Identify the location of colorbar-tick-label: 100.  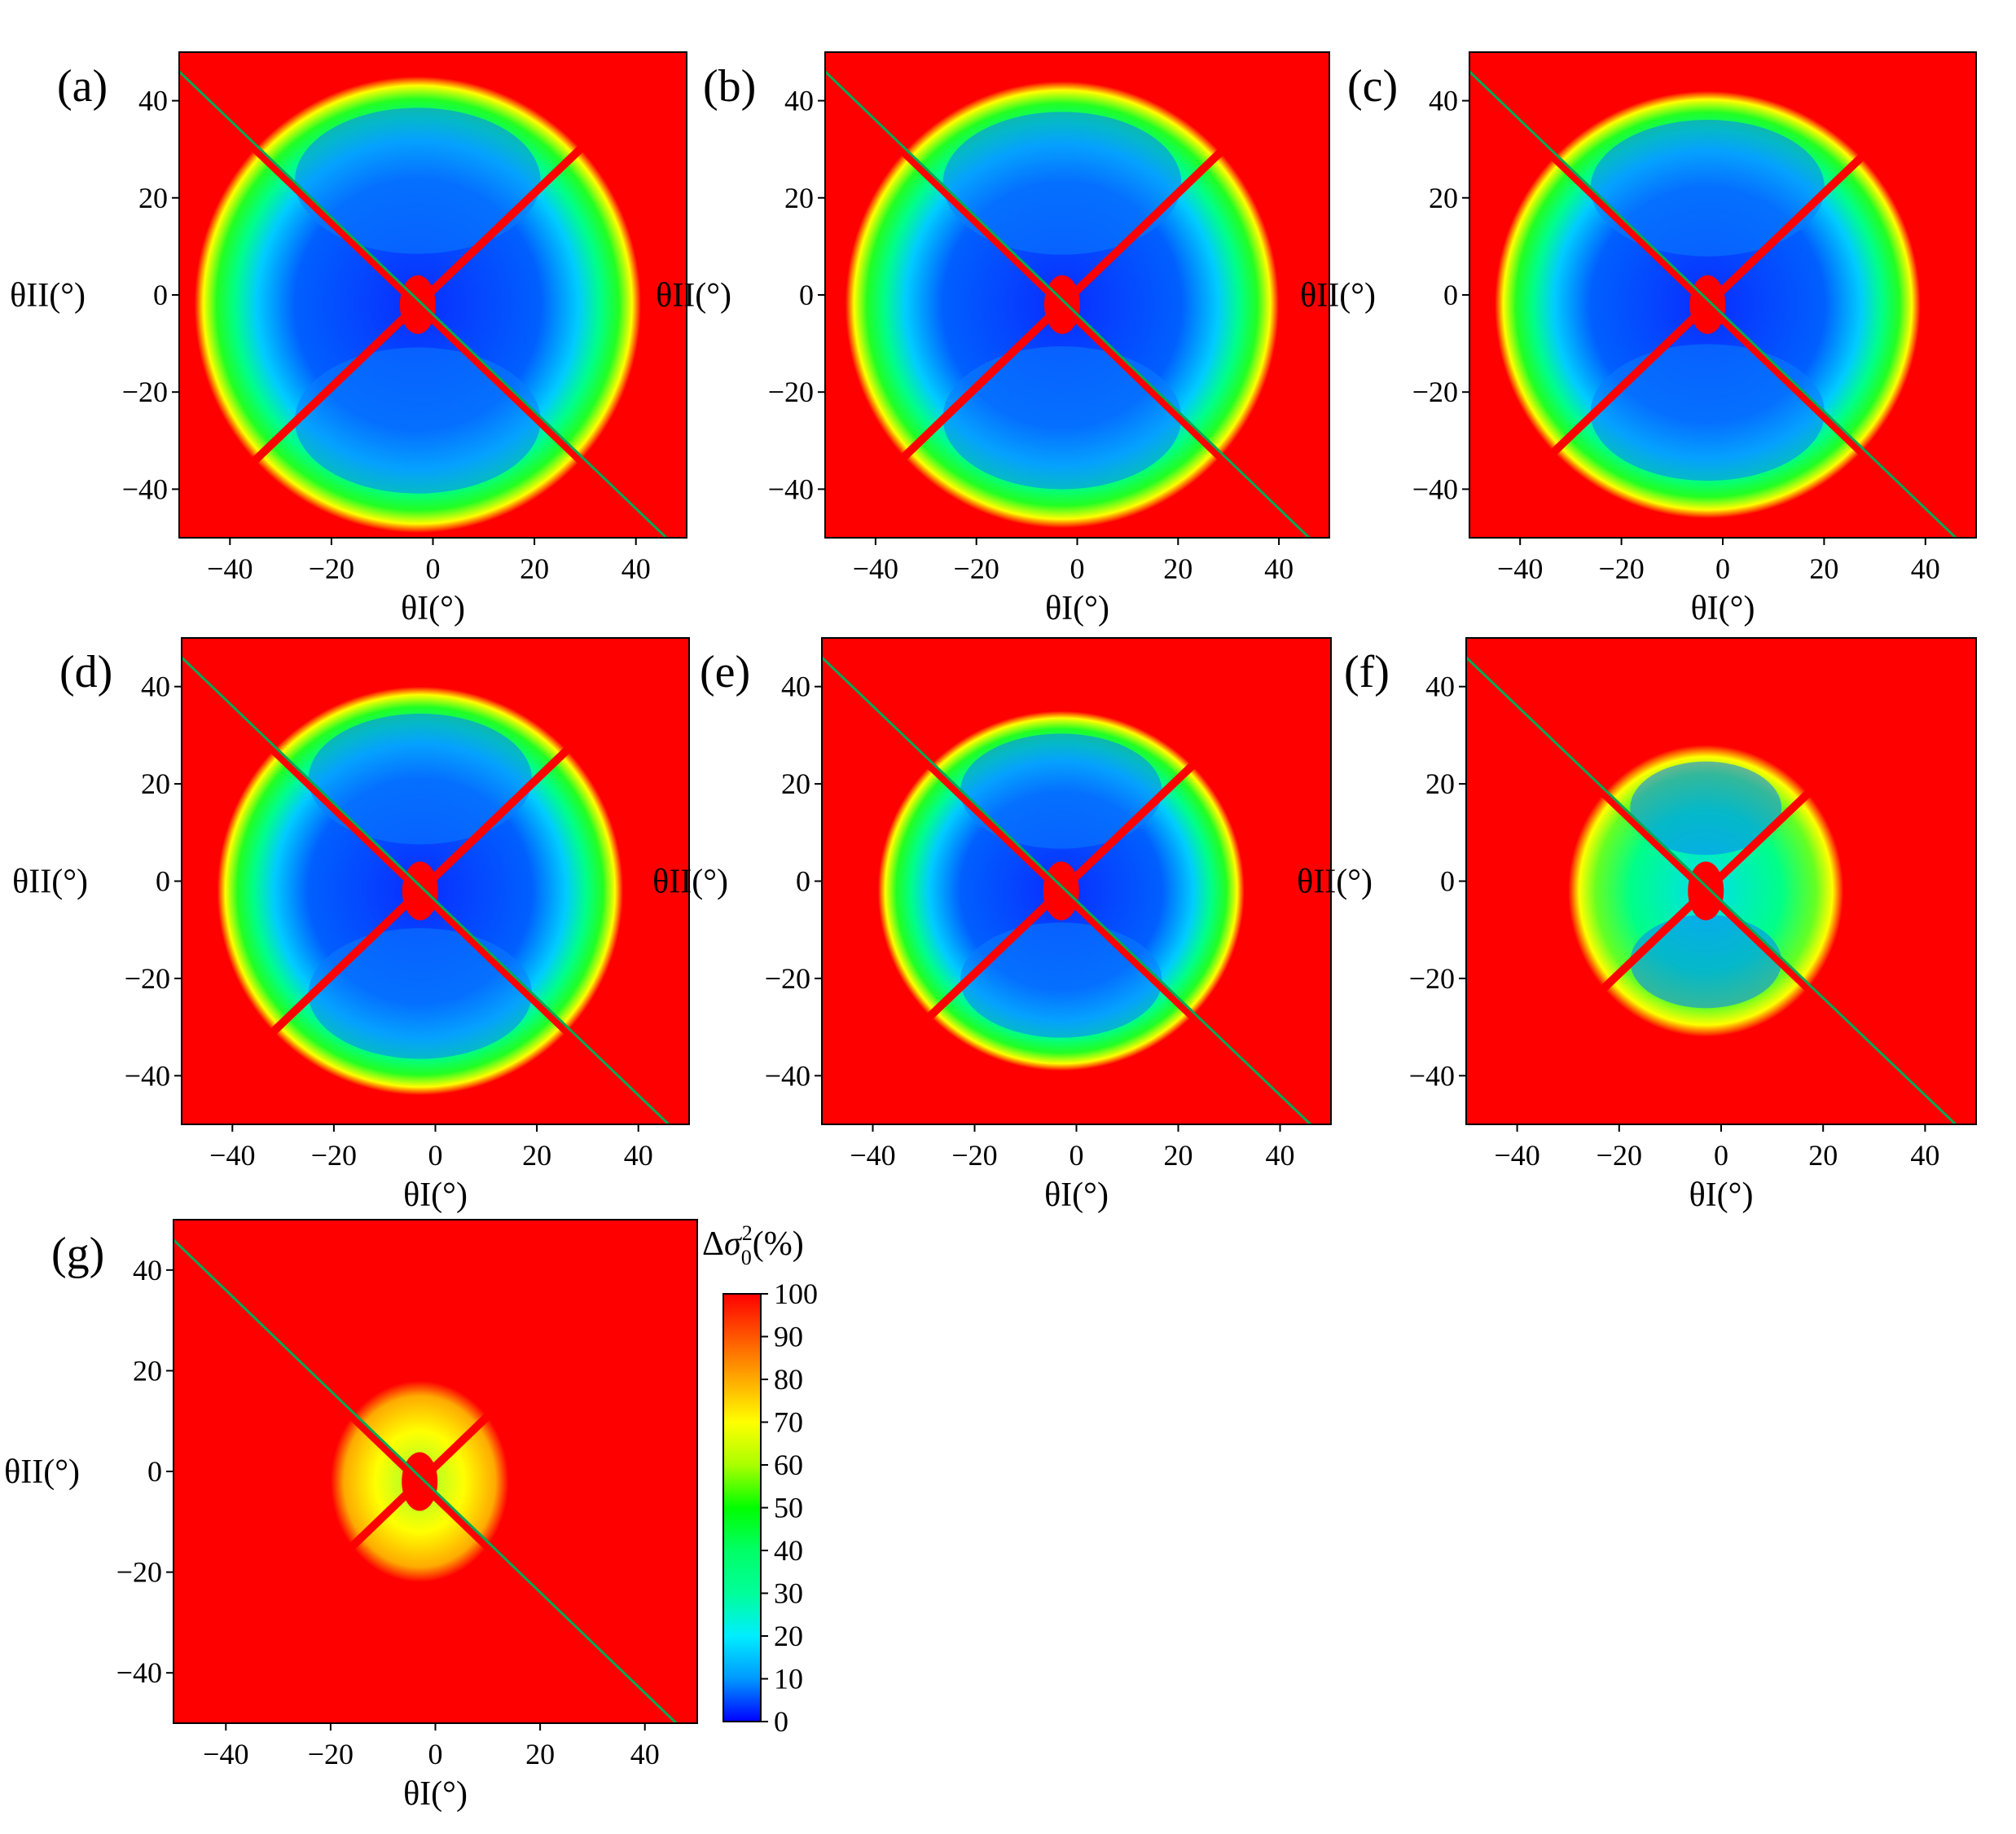
(796, 1294).